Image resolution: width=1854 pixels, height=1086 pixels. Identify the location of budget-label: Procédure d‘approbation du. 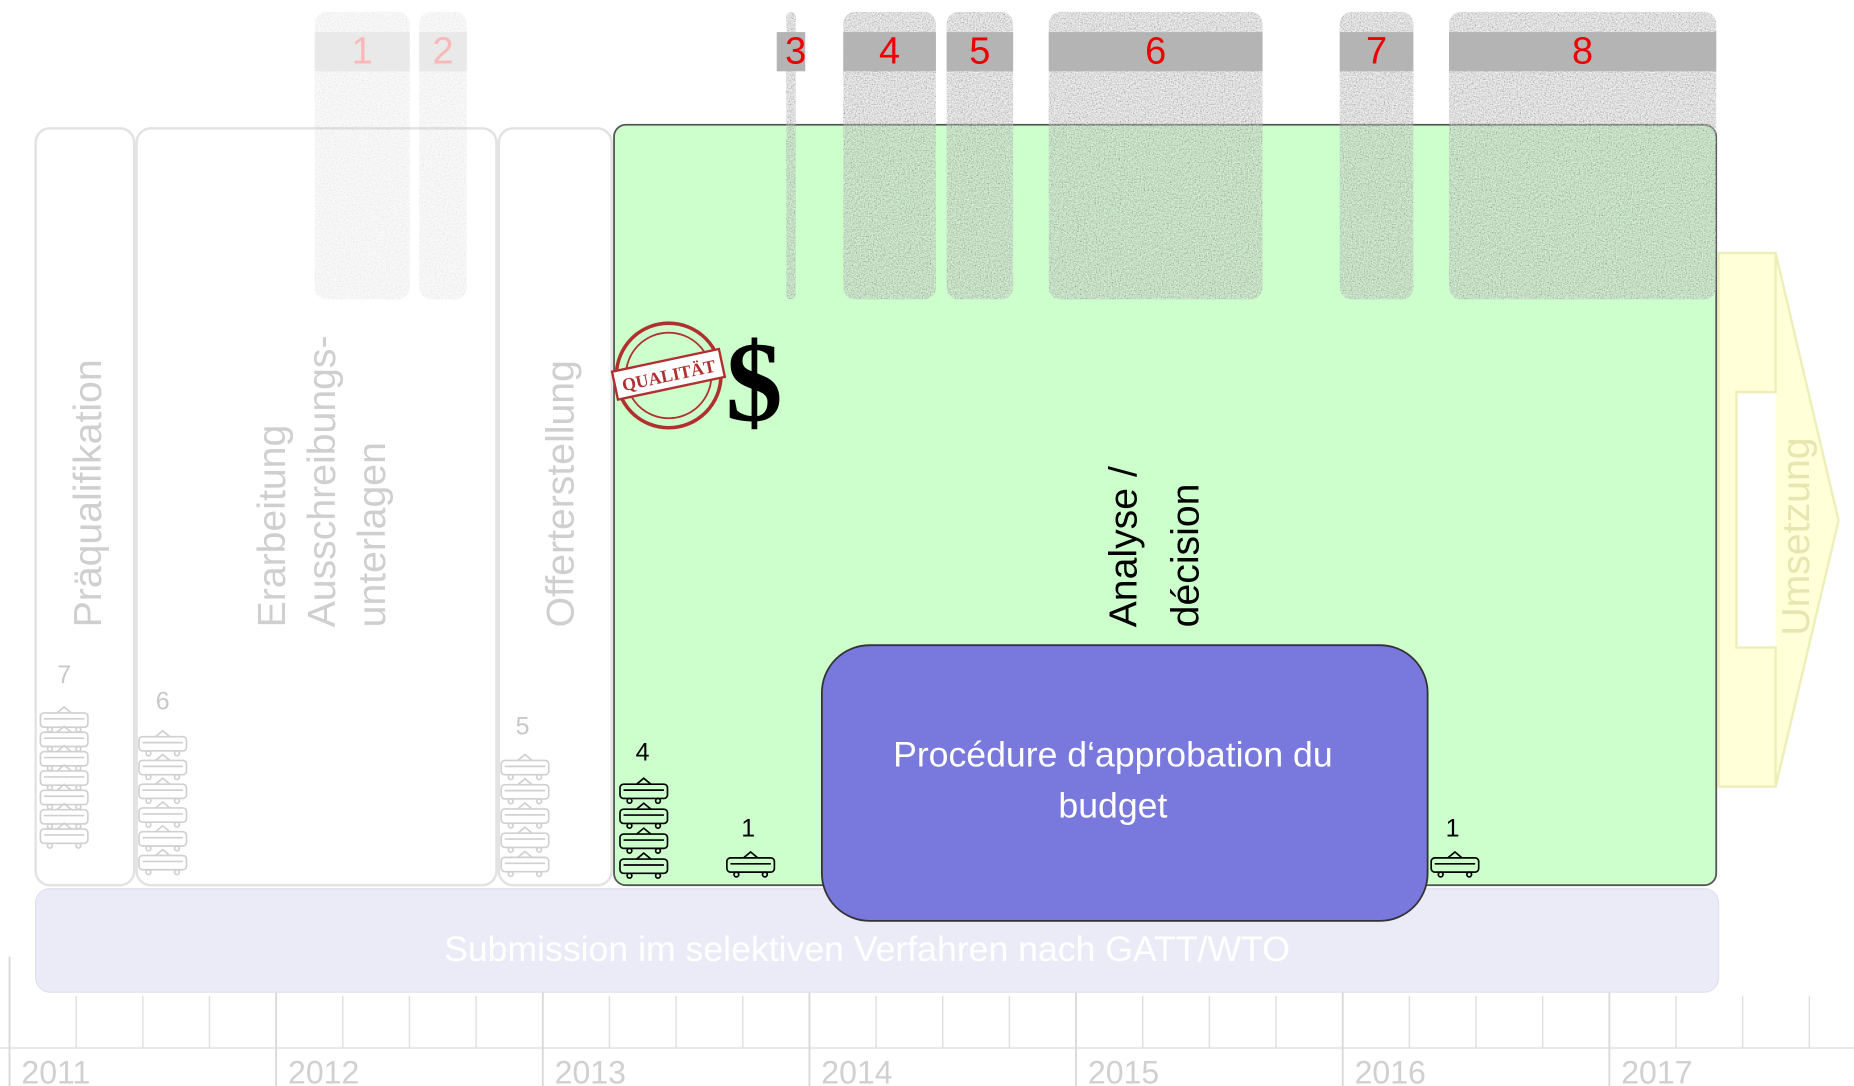
(1113, 754).